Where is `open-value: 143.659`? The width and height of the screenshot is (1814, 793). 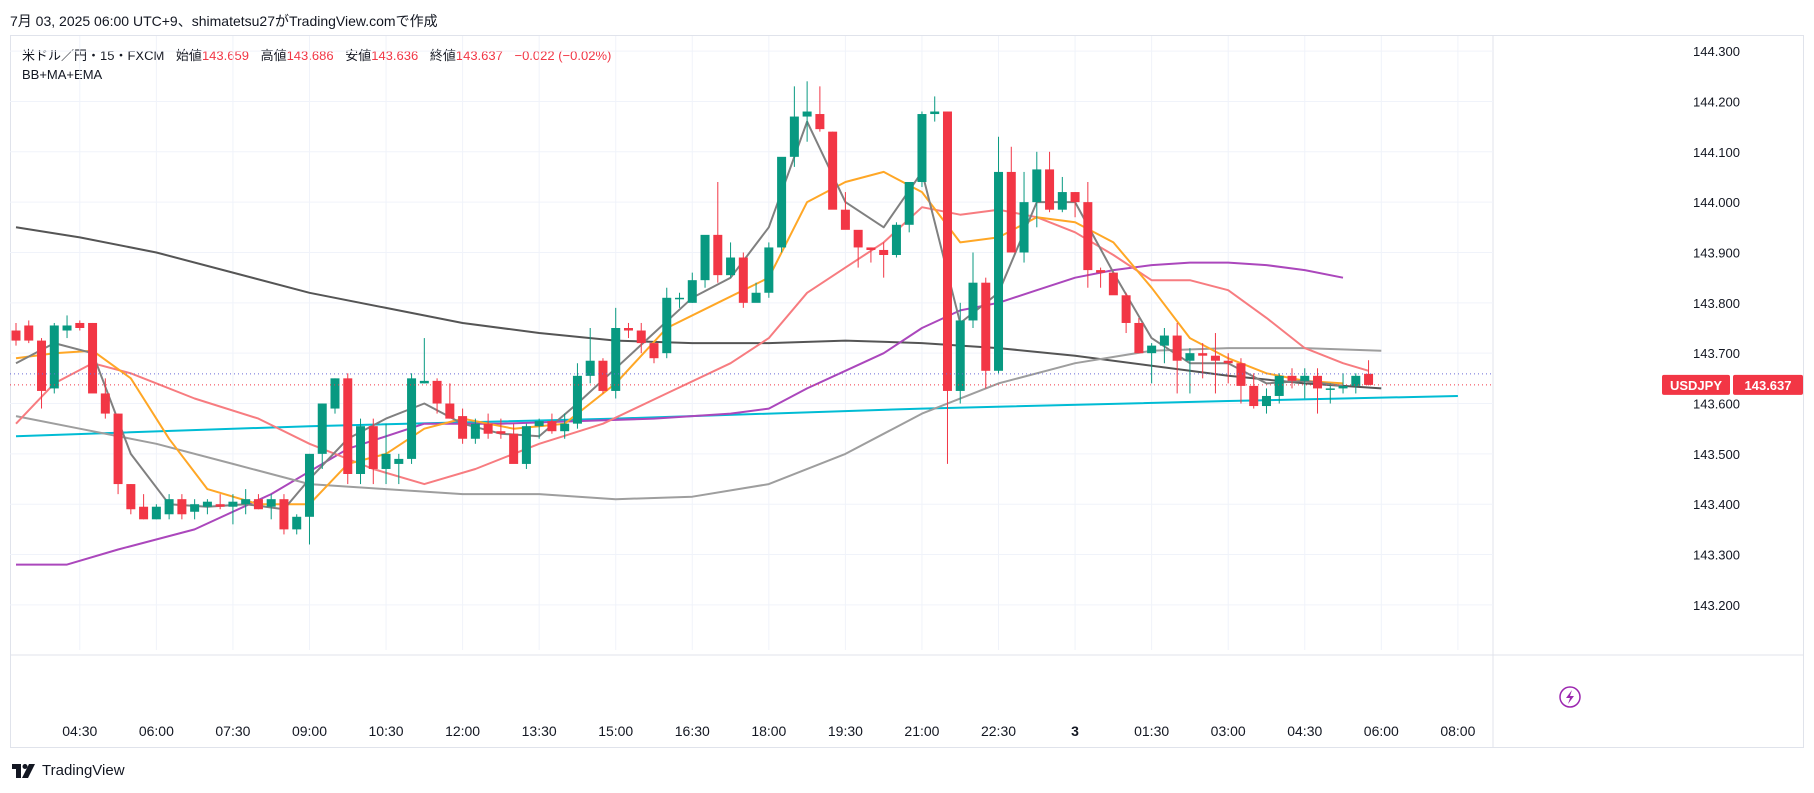
open-value: 143.659 is located at coordinates (225, 55).